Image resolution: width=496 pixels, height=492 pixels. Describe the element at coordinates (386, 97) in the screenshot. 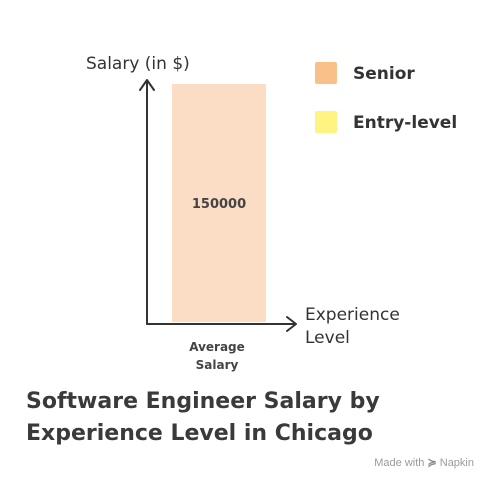

I see `legend: Senior Entry-level` at that location.